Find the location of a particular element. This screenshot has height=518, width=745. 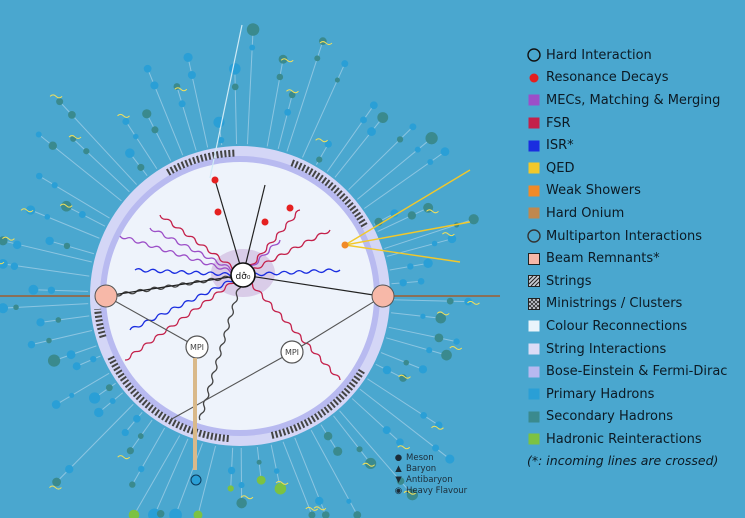

legend-item: FSR is located at coordinates (636, 123).